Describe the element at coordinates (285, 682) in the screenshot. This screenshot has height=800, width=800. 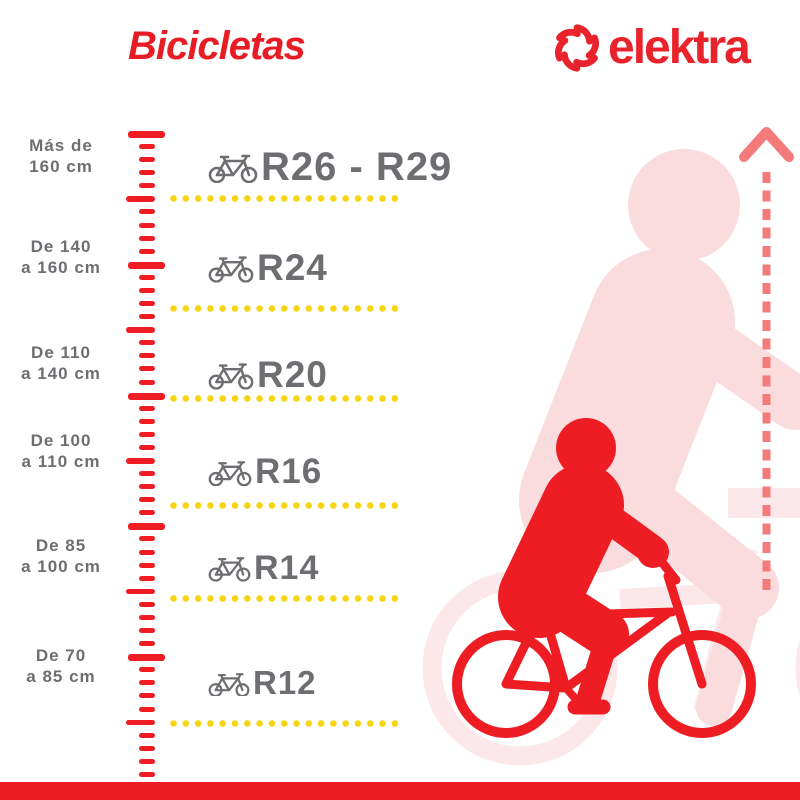
I see `wheel-size-label: R12` at that location.